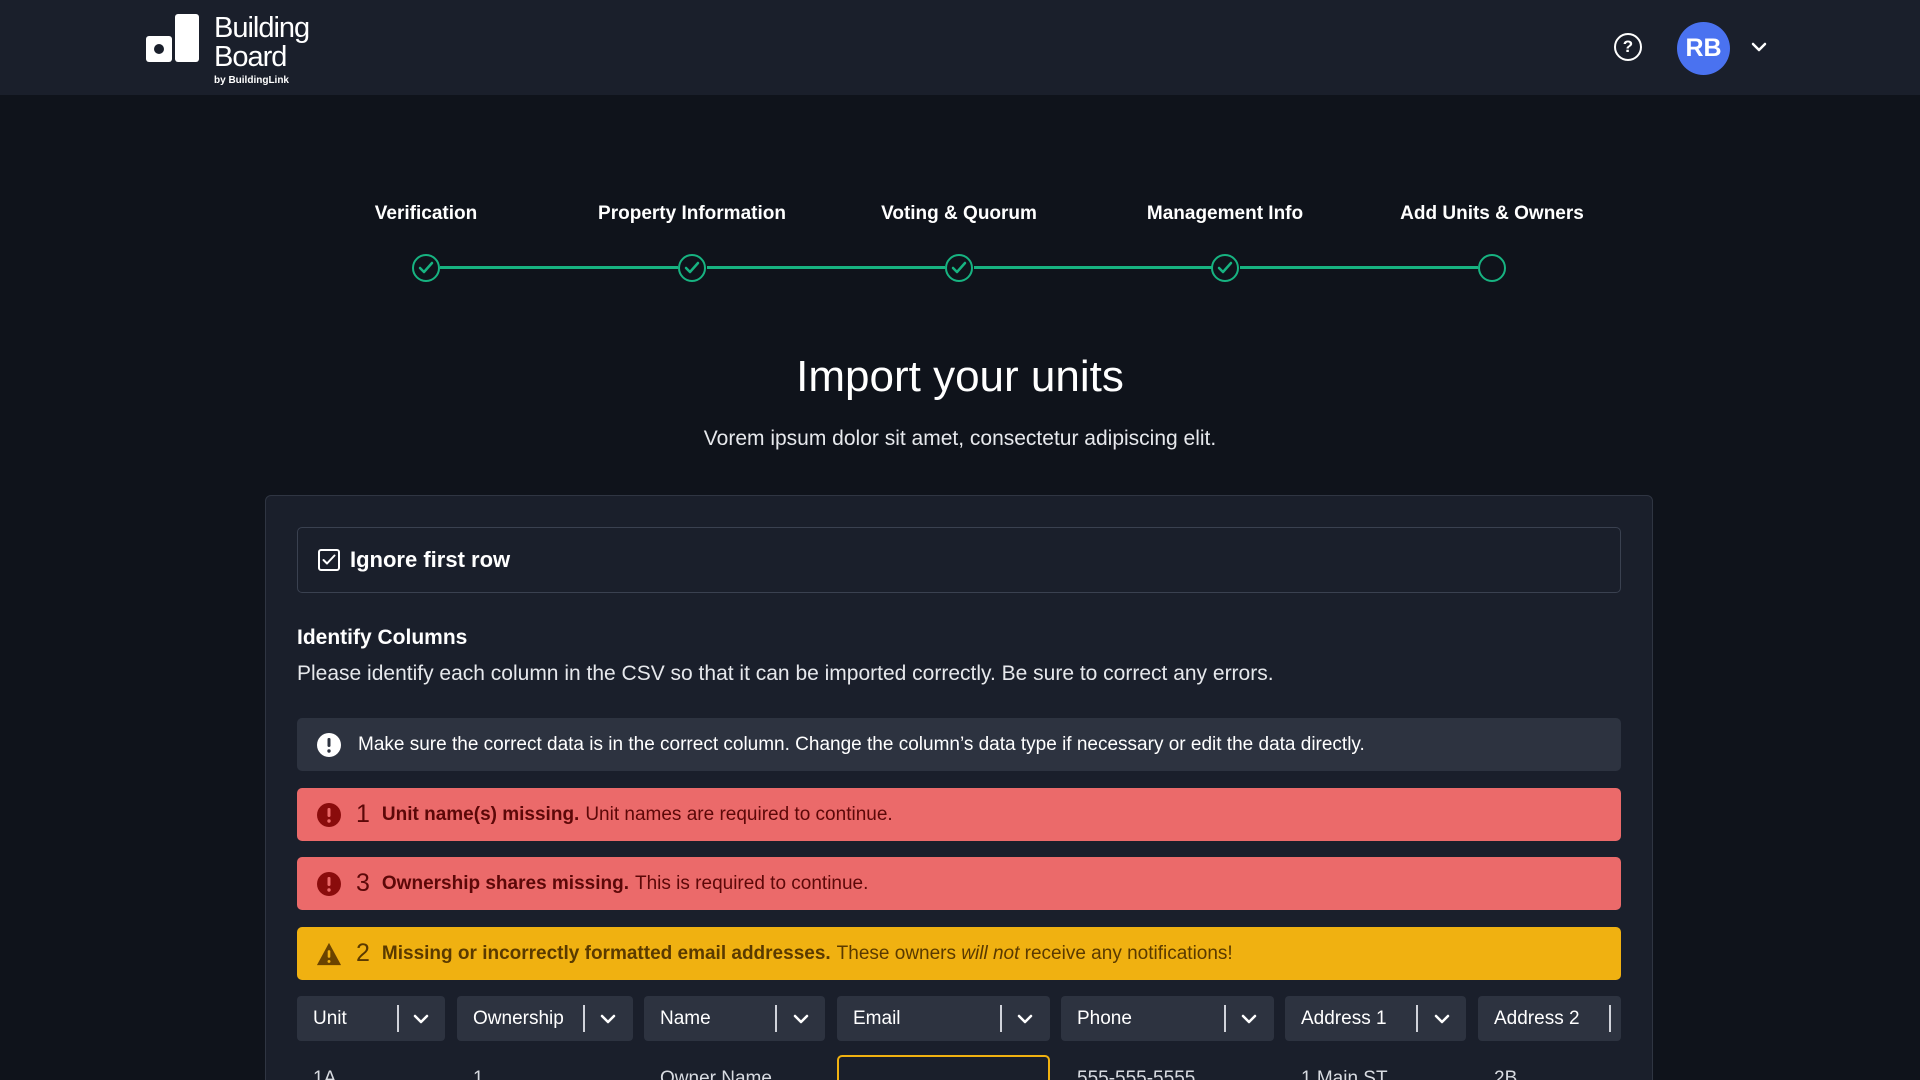 This screenshot has height=1080, width=1920. Describe the element at coordinates (960, 47) in the screenshot. I see `top-bar: Building Board by BuildingLink ? RB` at that location.